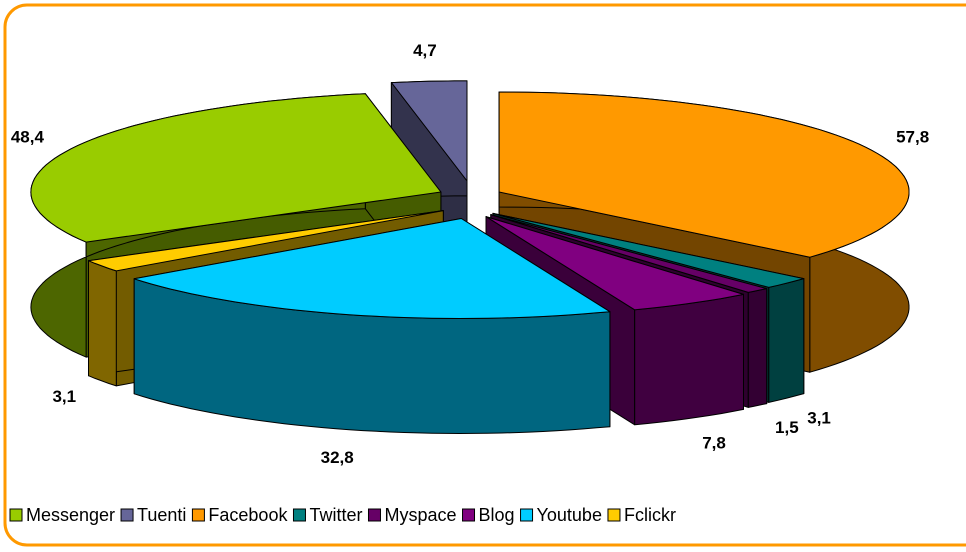 The image size is (966, 552). I want to click on data-label: 32,8, so click(337, 457).